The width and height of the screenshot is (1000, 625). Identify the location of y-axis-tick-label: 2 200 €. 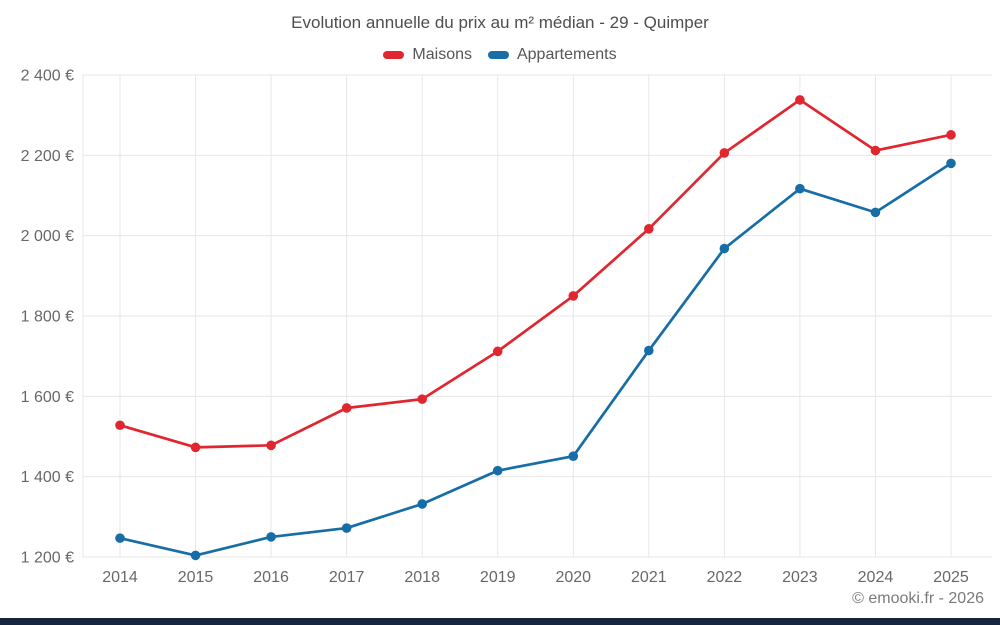
(47, 156).